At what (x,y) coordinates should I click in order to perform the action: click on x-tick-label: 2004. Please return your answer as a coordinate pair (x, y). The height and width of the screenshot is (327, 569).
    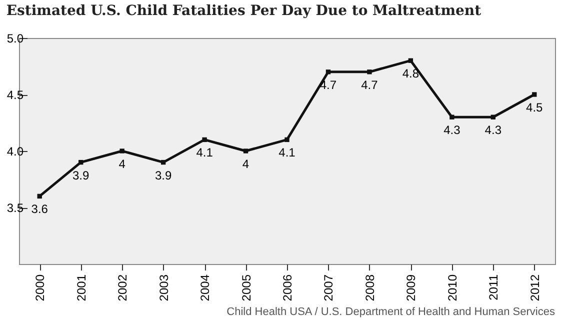
    Looking at the image, I should click on (205, 288).